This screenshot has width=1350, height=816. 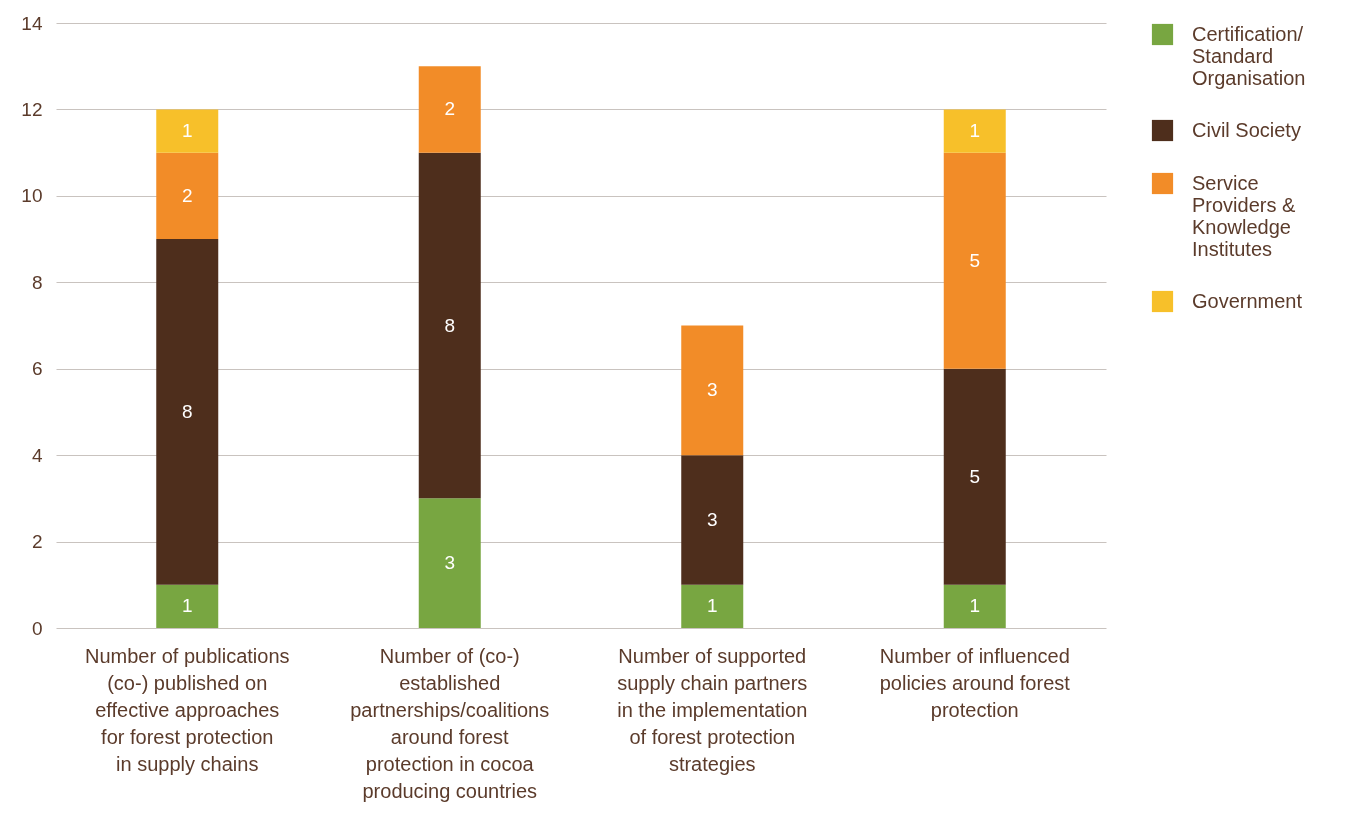 What do you see at coordinates (1249, 55) in the screenshot?
I see `legend-label: Certification/ Standard Organisation` at bounding box center [1249, 55].